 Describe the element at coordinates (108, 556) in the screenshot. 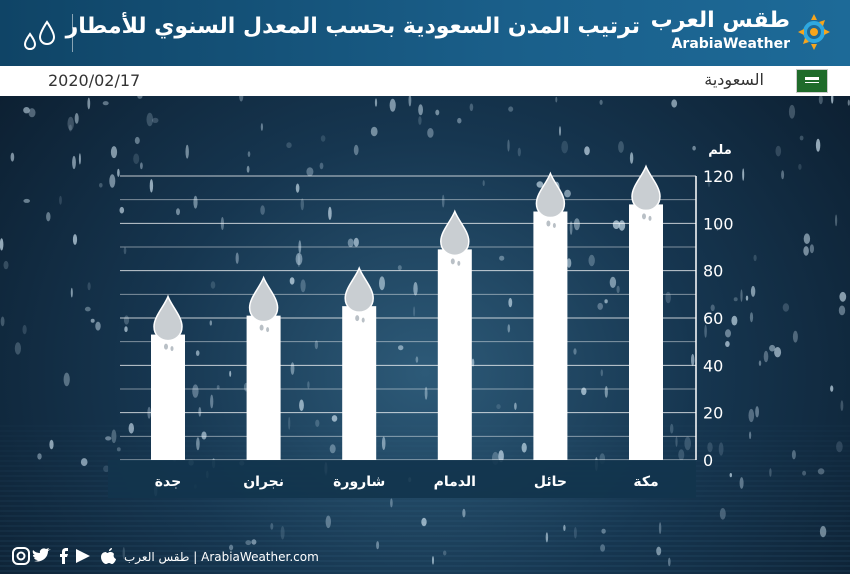

I see `apple-icon` at that location.